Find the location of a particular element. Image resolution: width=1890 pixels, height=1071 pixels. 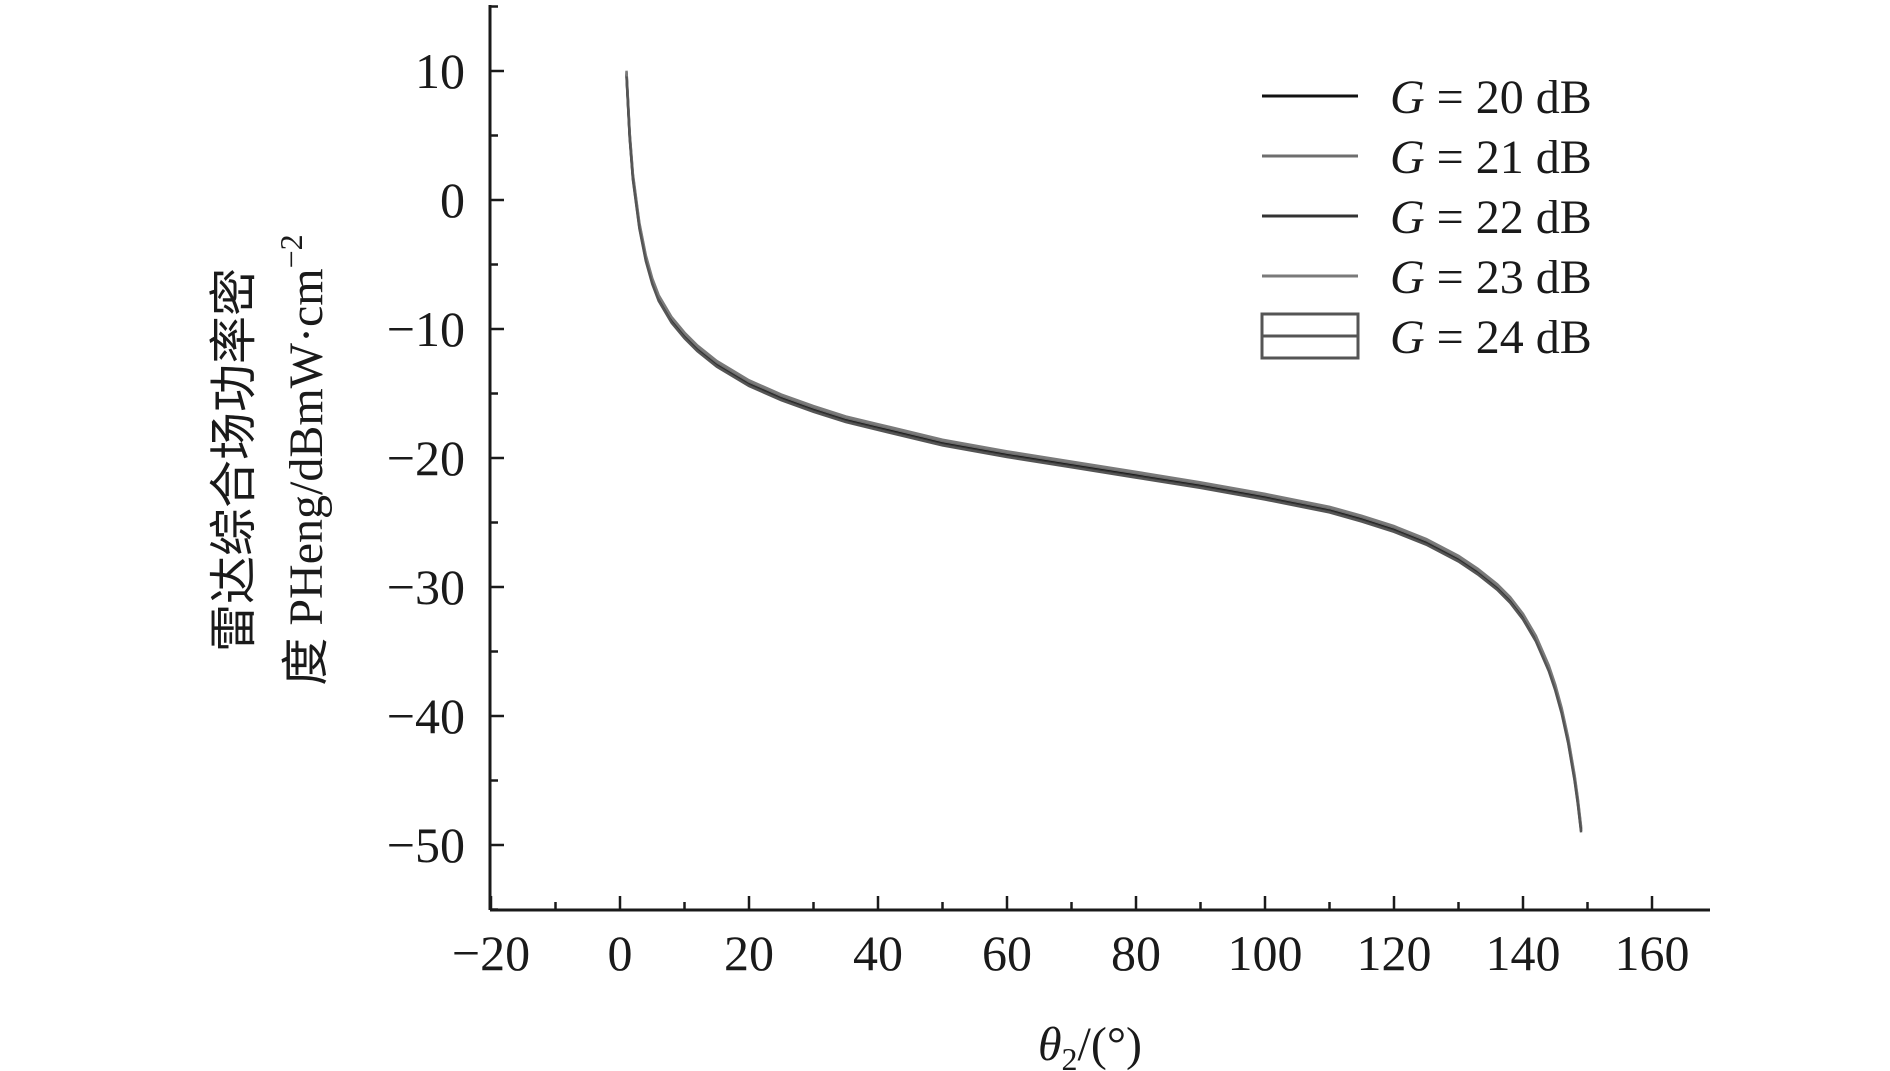

x-axis-title-subscript: 2 is located at coordinates (1070, 1056).